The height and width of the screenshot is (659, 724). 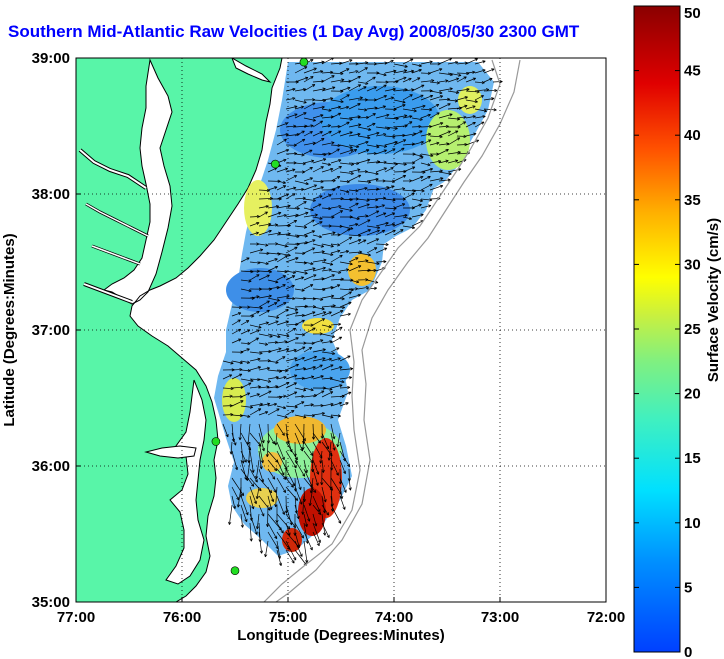 What do you see at coordinates (688, 651) in the screenshot?
I see `colorbar-tick-label: 0` at bounding box center [688, 651].